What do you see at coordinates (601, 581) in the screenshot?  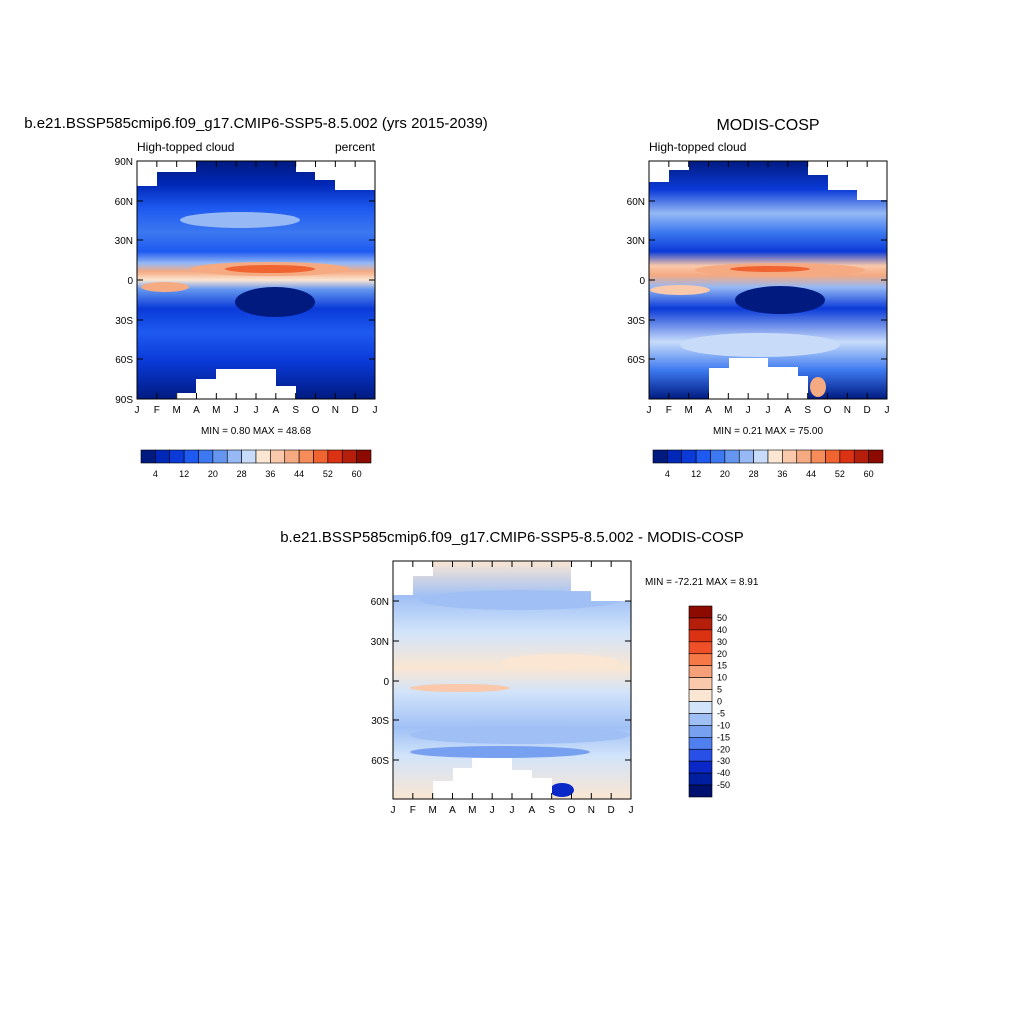 I see `panel3-missing-north-east` at bounding box center [601, 581].